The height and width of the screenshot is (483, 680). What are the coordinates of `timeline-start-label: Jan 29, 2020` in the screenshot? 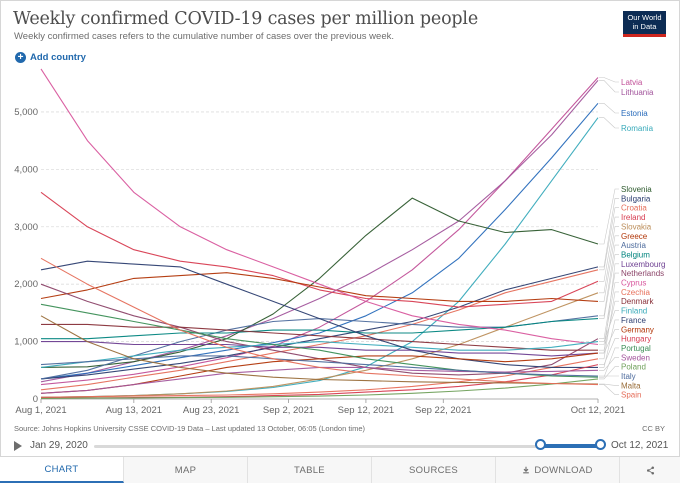 It's located at (59, 445).